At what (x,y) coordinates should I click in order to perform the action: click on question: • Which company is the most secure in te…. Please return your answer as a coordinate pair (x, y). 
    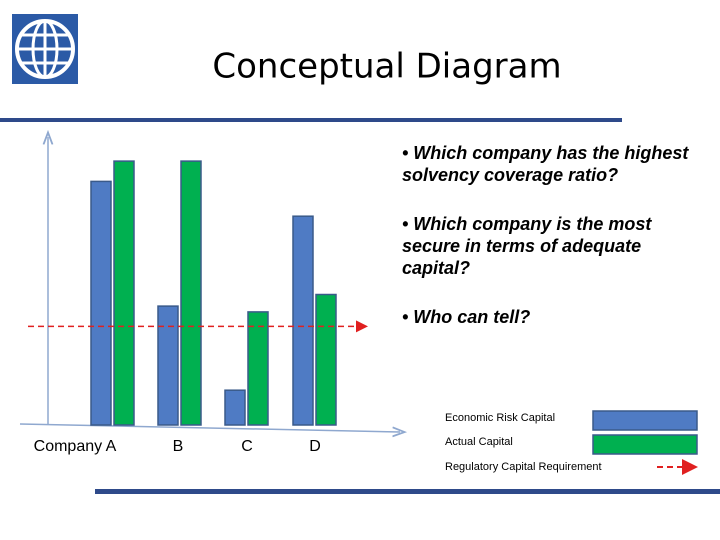
    Looking at the image, I should click on (527, 246).